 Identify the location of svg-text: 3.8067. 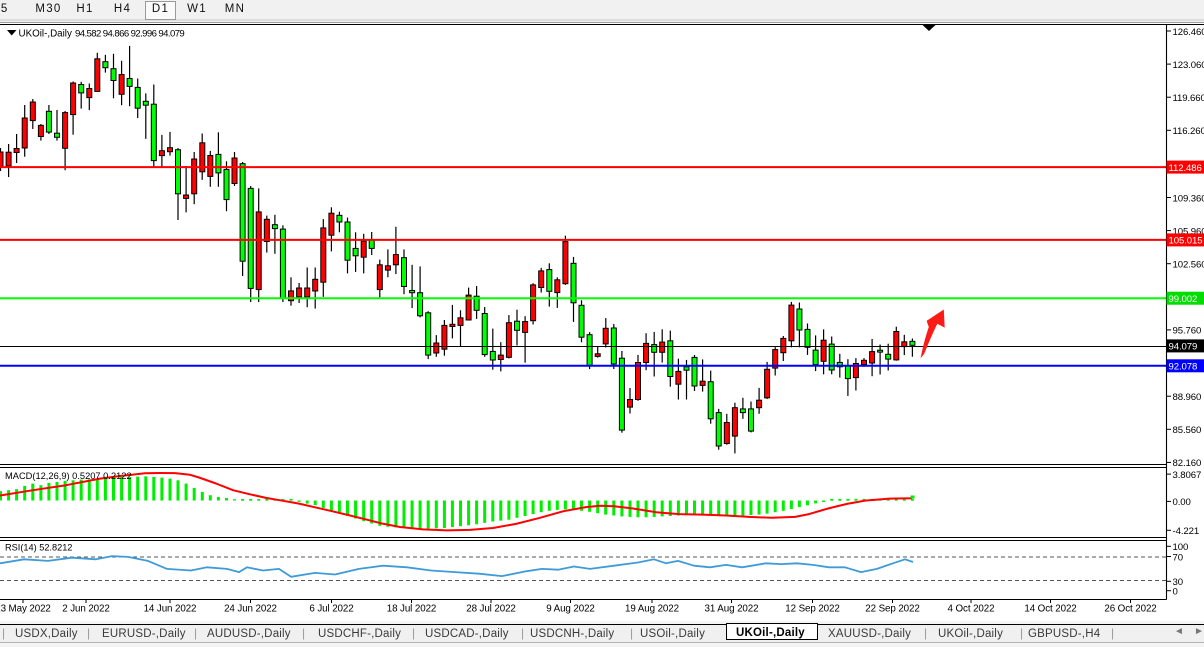
(1187, 475).